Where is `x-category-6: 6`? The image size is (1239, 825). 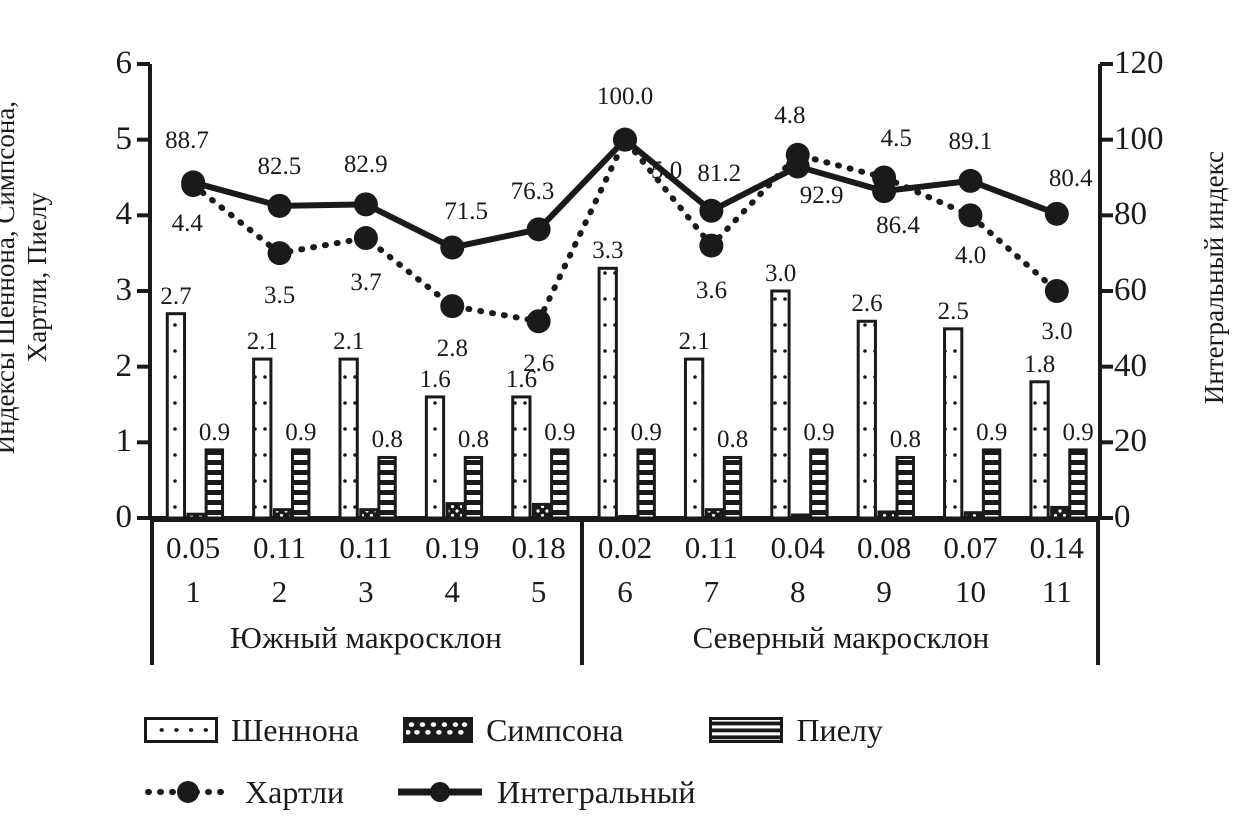 x-category-6: 6 is located at coordinates (625, 591).